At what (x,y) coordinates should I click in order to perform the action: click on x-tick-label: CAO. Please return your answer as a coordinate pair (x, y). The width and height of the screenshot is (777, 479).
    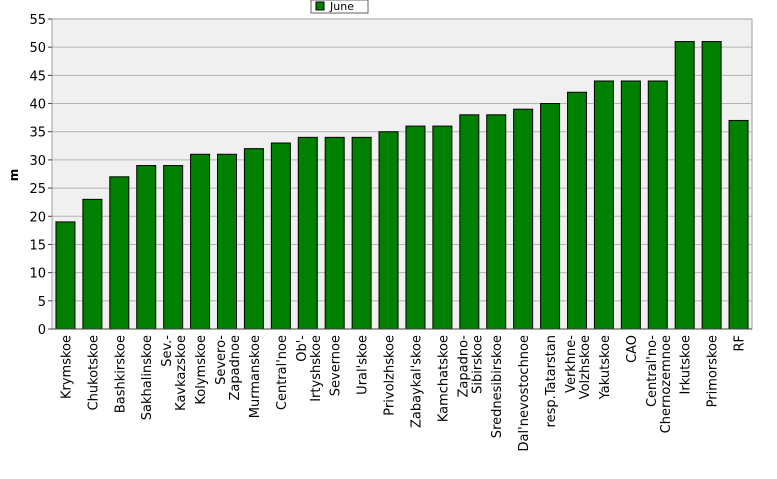
    Looking at the image, I should click on (632, 349).